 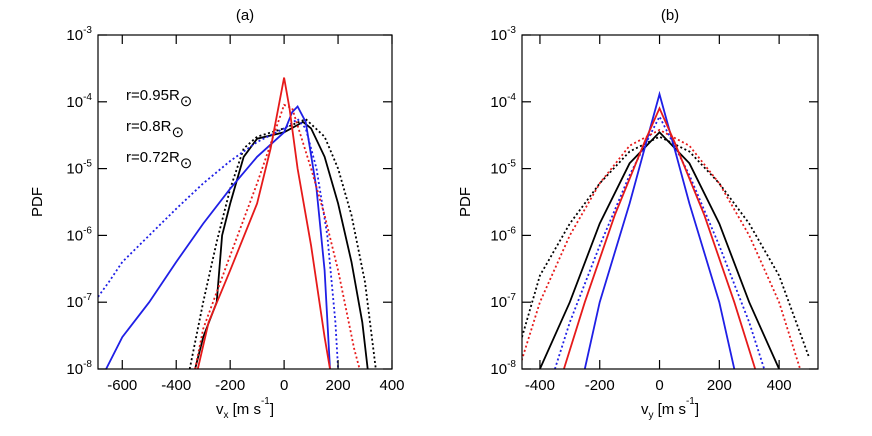 What do you see at coordinates (650, 415) in the screenshot?
I see `x-label-part: y` at bounding box center [650, 415].